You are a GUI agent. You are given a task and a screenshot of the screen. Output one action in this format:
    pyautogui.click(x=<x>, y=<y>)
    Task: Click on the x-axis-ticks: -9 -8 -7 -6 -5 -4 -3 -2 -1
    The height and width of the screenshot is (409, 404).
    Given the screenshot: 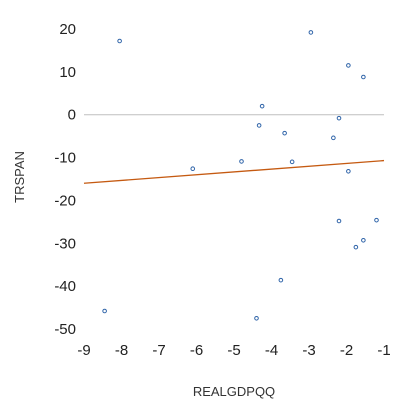 What is the action you would take?
    pyautogui.click(x=233, y=350)
    